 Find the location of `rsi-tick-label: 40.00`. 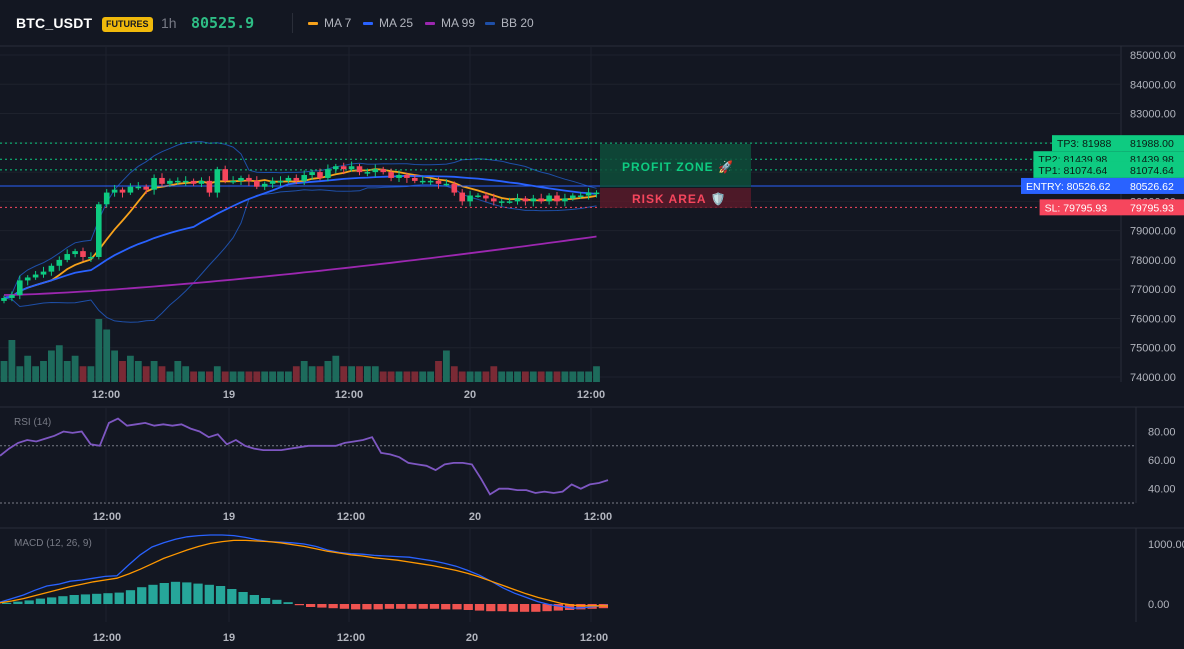

rsi-tick-label: 40.00 is located at coordinates (1162, 490).